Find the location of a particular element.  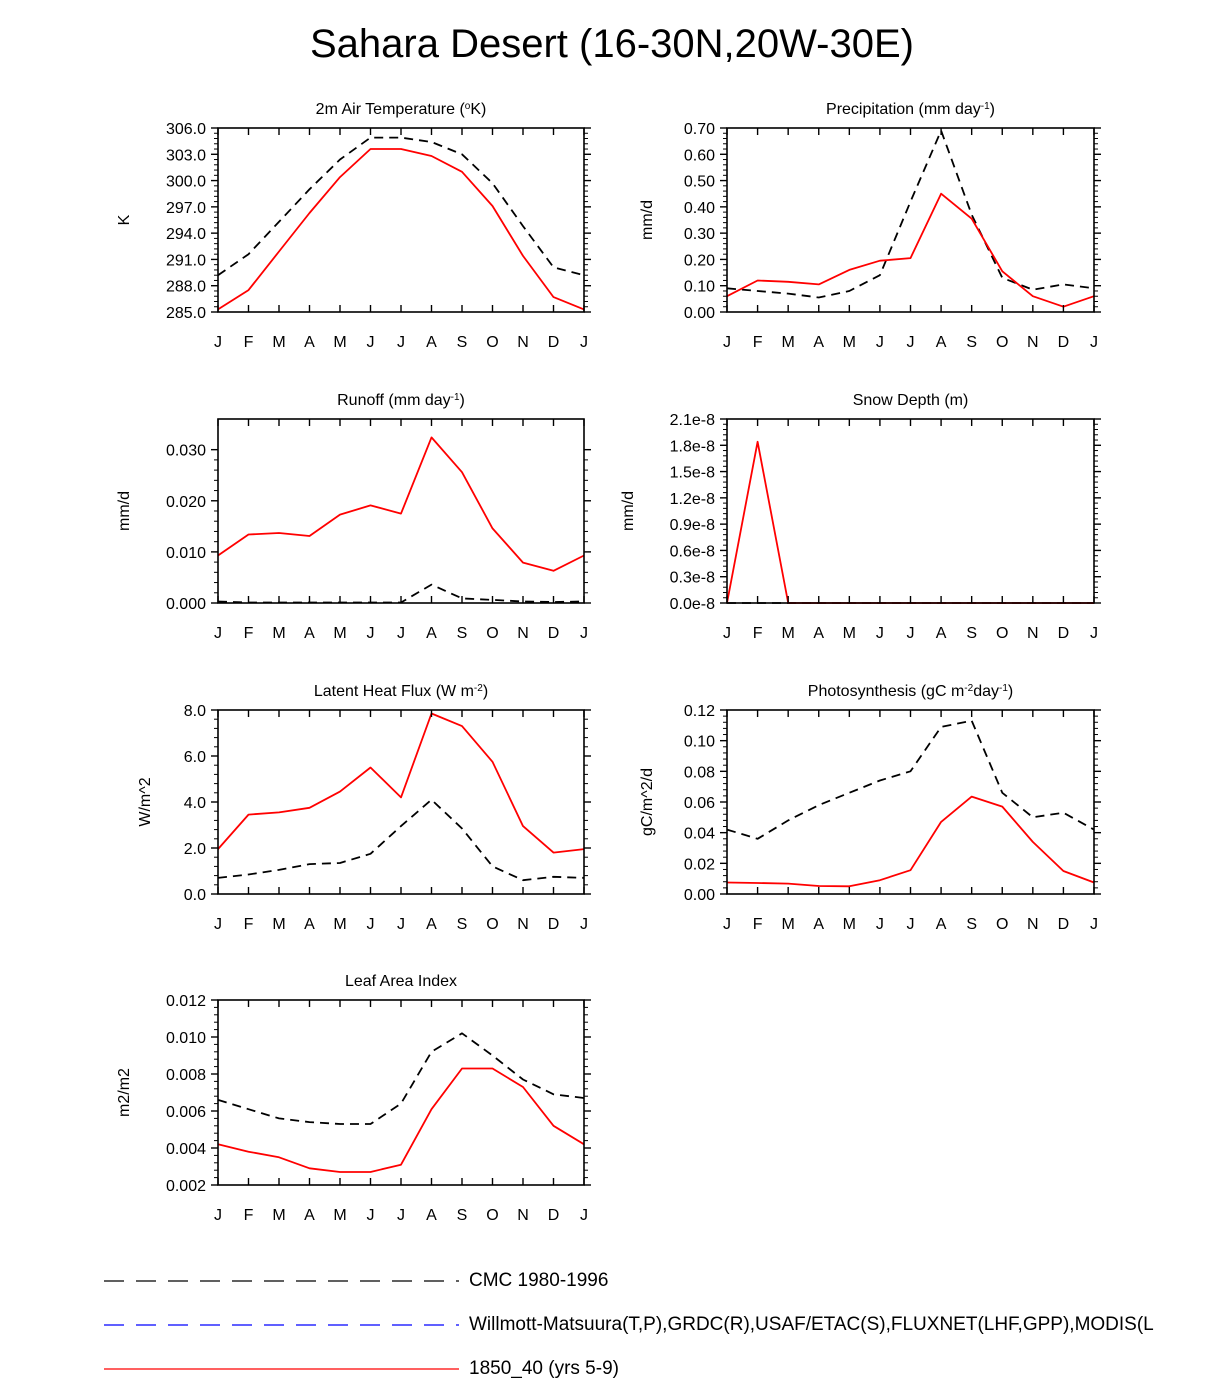

panel-title: 2m Air Temperature (oK) is located at coordinates (401, 110).